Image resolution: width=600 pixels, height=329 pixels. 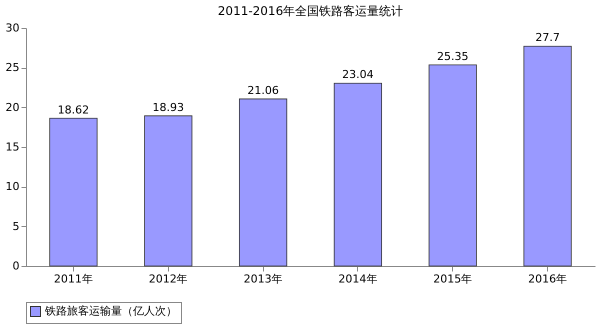 I want to click on y-tick-label: 30, so click(x=13, y=28).